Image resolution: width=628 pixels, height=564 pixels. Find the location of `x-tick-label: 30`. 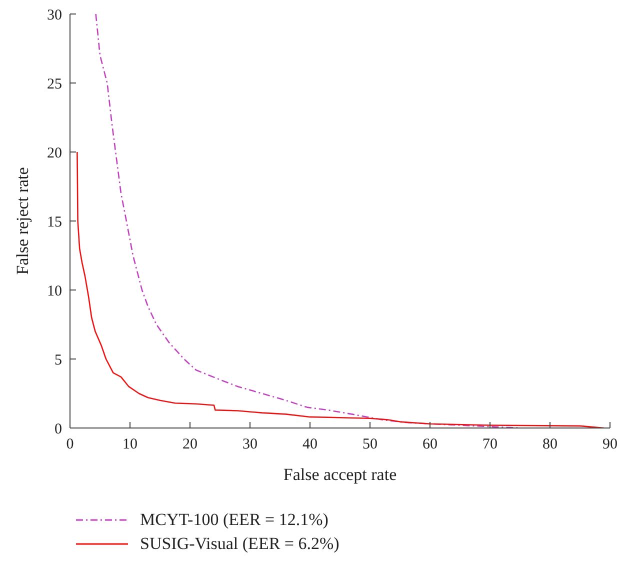

x-tick-label: 30 is located at coordinates (250, 444).